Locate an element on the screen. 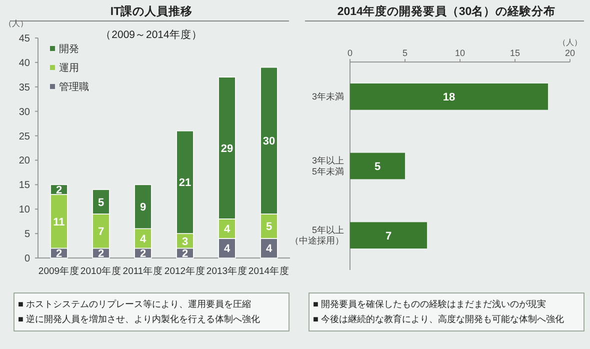 The width and height of the screenshot is (590, 349). x-tick-label: 15 is located at coordinates (515, 53).